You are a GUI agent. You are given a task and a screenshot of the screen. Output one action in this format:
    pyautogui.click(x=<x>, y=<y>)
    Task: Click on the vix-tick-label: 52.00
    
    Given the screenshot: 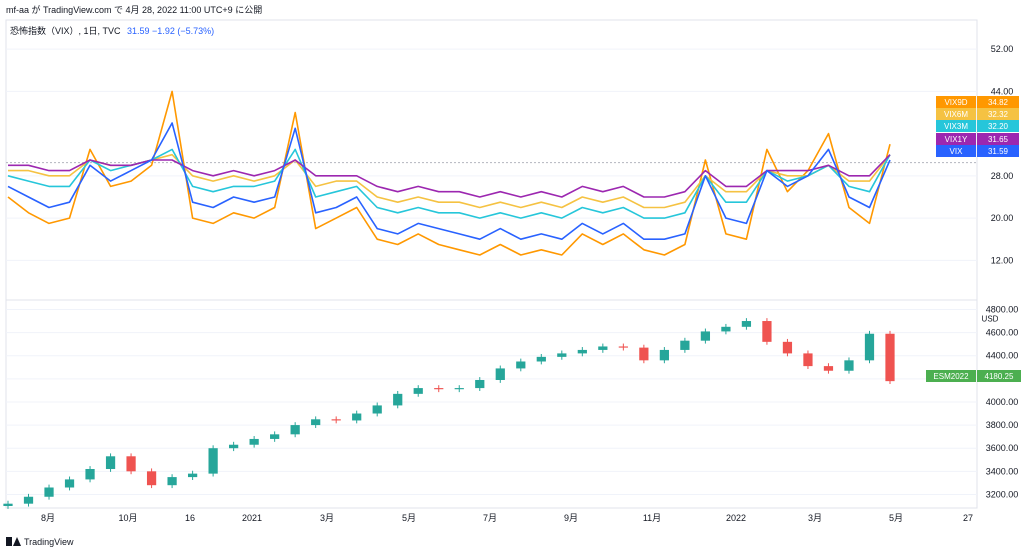 What is the action you would take?
    pyautogui.click(x=1002, y=49)
    